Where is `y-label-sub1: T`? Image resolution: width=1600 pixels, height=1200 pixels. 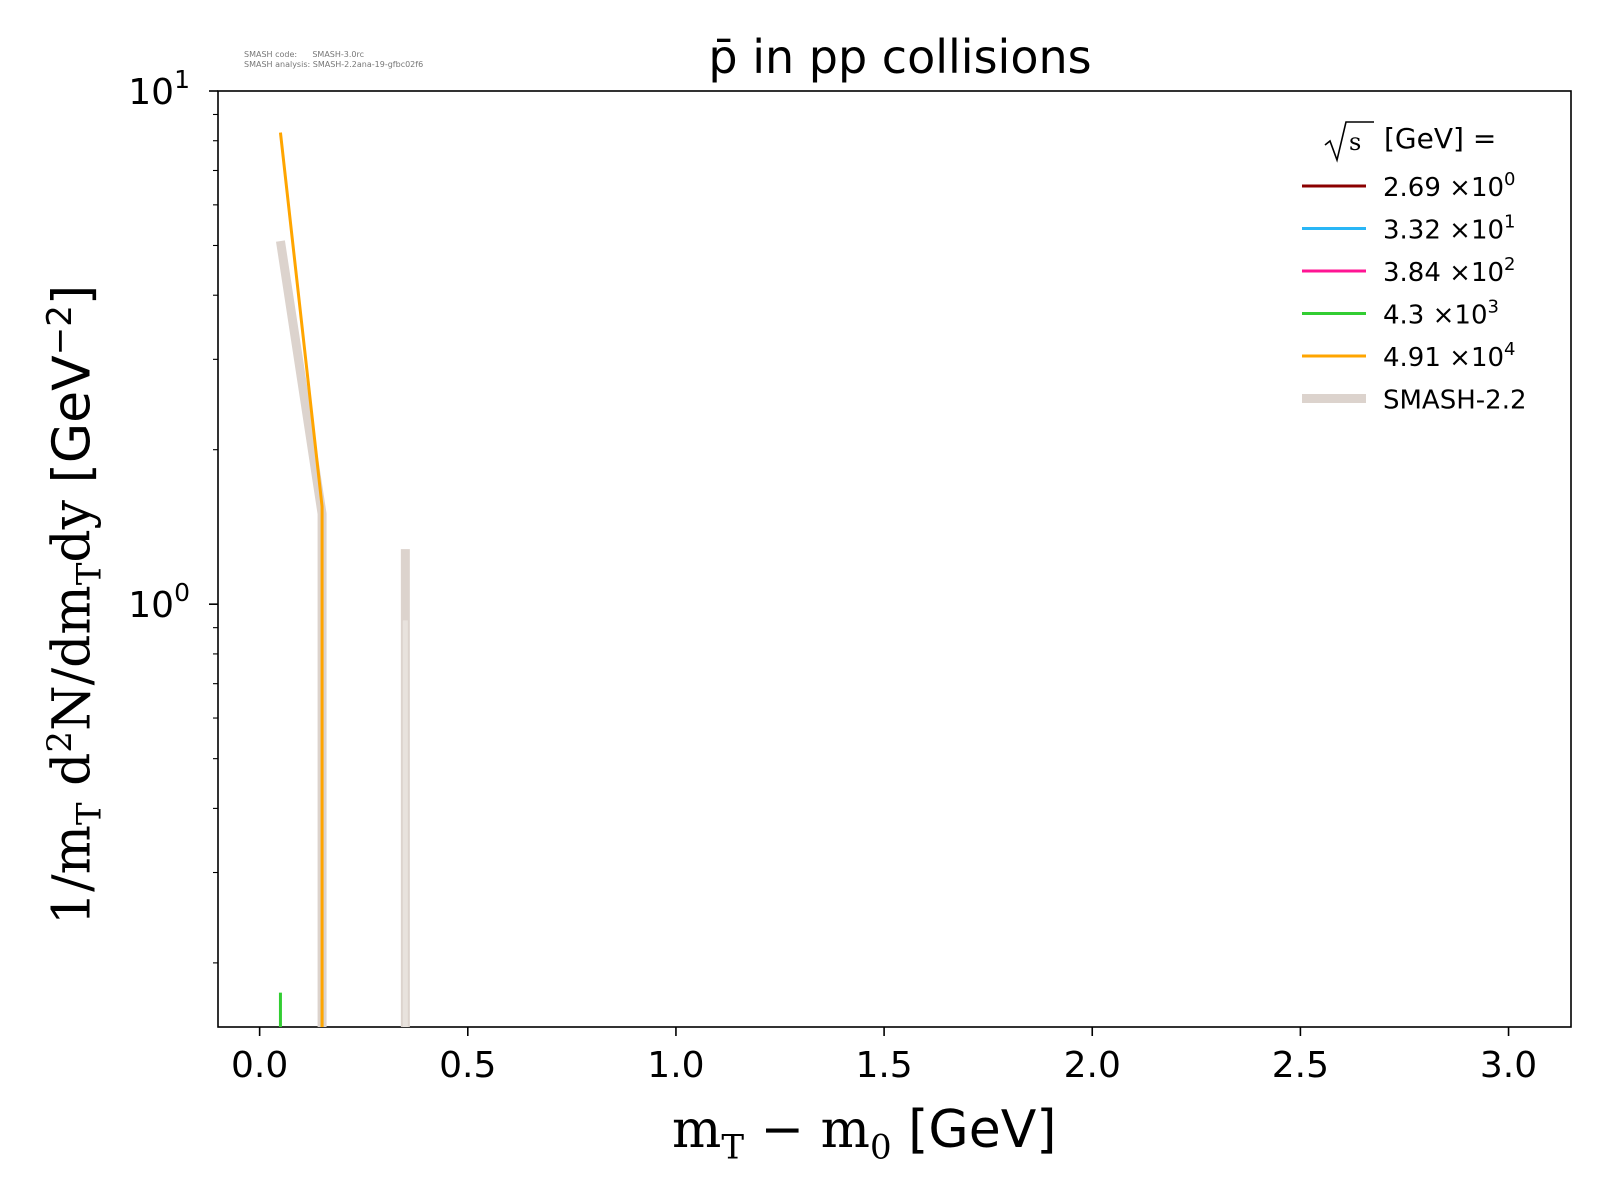 y-label-sub1: T is located at coordinates (89, 814).